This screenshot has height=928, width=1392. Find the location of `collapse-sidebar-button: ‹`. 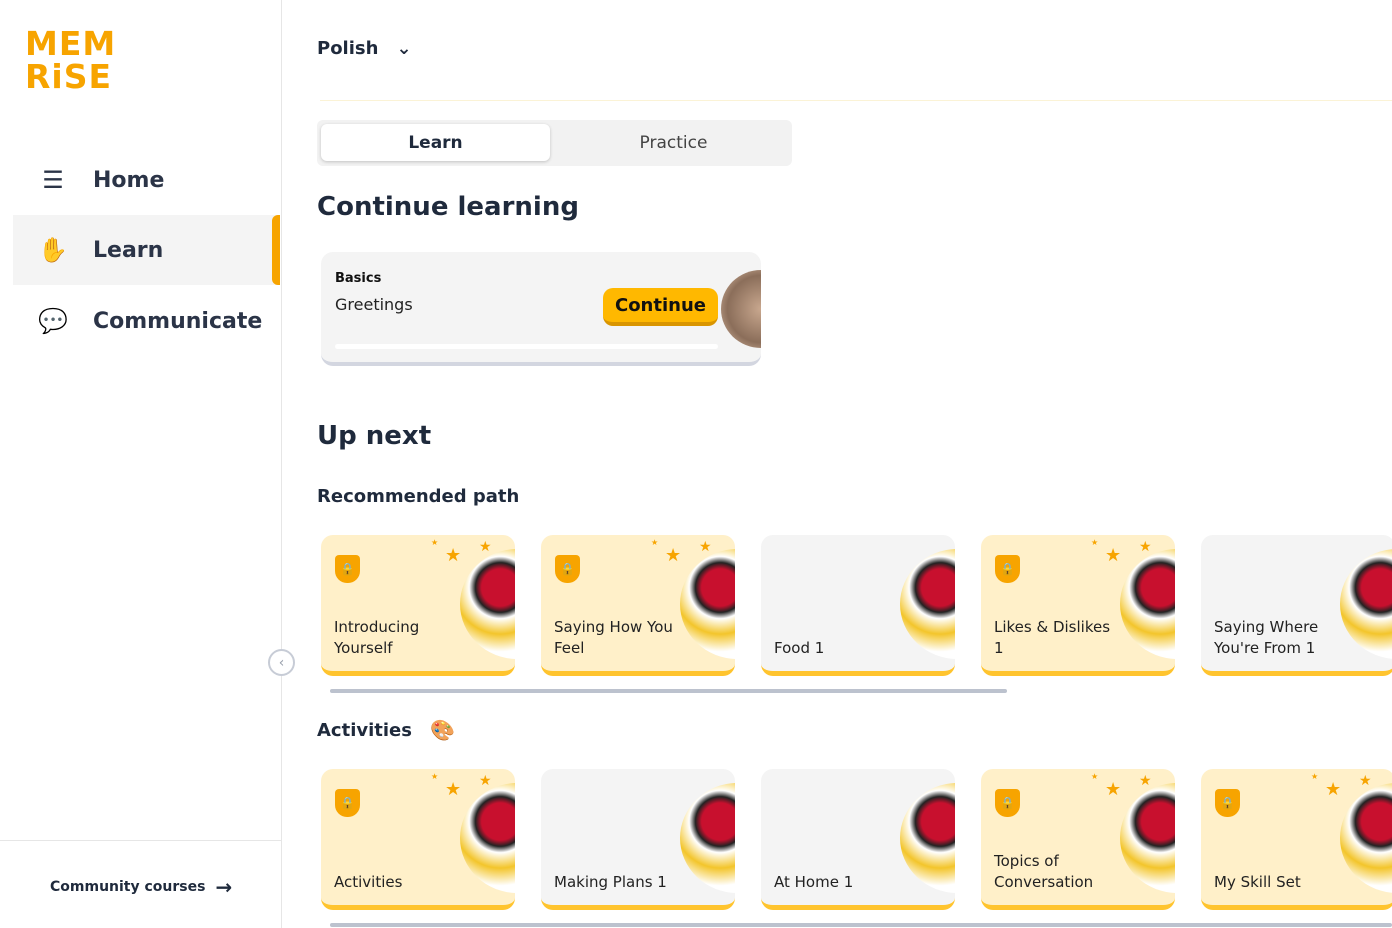

collapse-sidebar-button: ‹ is located at coordinates (281, 662).